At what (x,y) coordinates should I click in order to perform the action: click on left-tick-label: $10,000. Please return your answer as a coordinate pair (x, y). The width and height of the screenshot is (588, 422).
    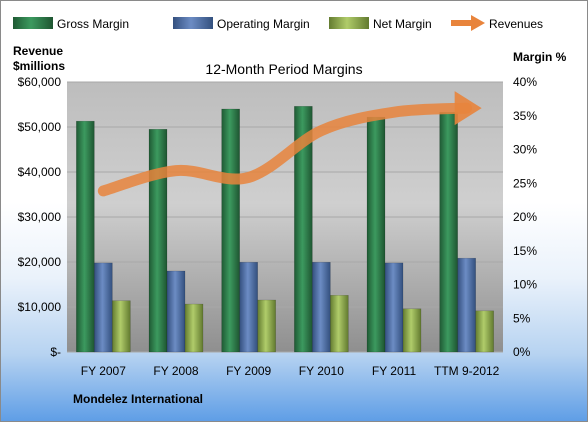
    Looking at the image, I should click on (40, 307).